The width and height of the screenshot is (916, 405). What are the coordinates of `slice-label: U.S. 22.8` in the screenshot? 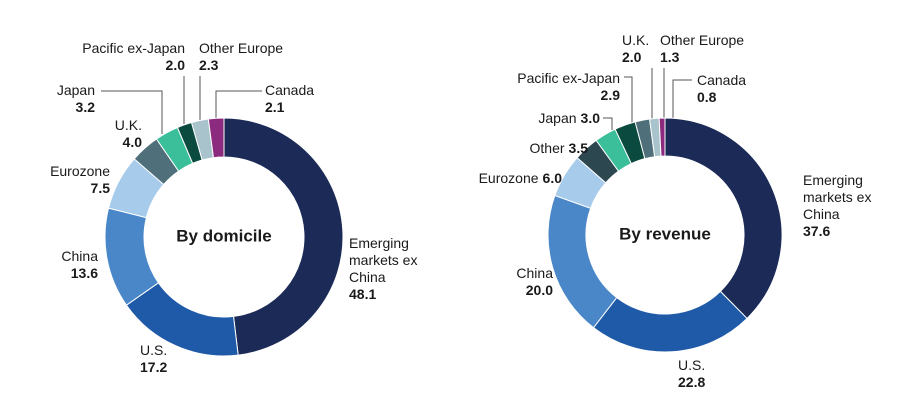 It's located at (708, 374).